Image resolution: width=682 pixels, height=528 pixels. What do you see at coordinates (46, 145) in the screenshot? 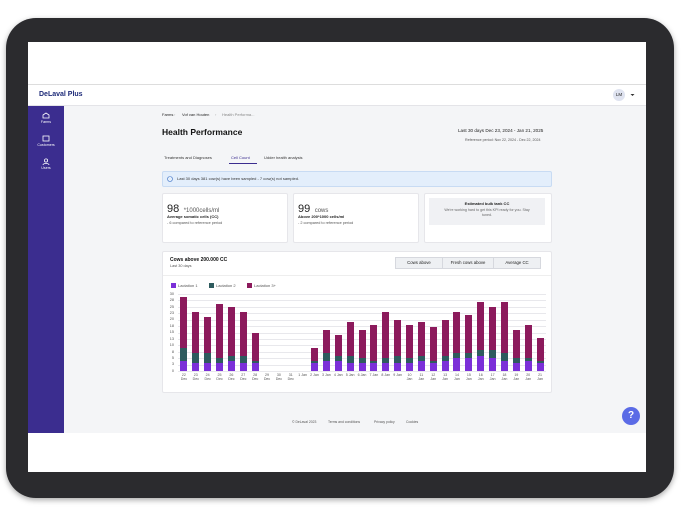
I see `sidebar-item: Customers` at bounding box center [46, 145].